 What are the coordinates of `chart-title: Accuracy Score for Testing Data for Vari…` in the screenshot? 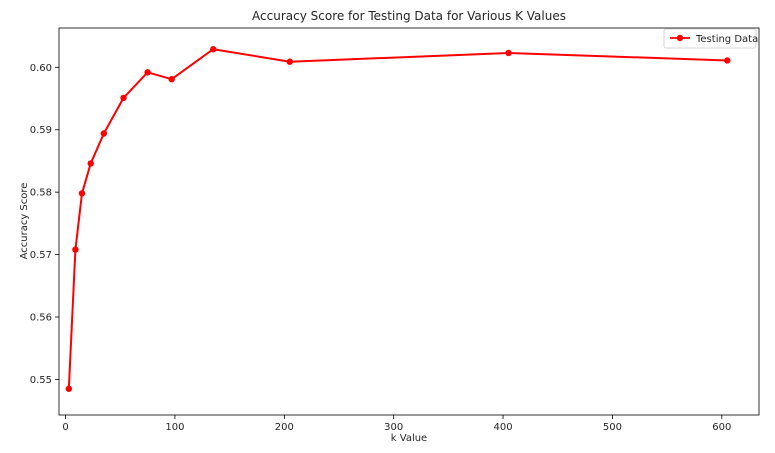 It's located at (409, 16).